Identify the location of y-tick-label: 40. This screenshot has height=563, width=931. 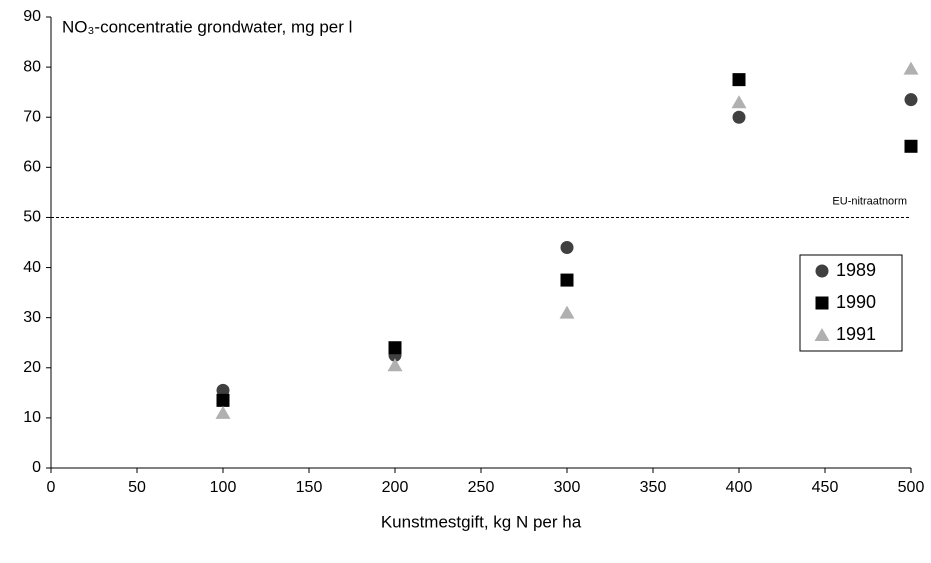
(32, 267).